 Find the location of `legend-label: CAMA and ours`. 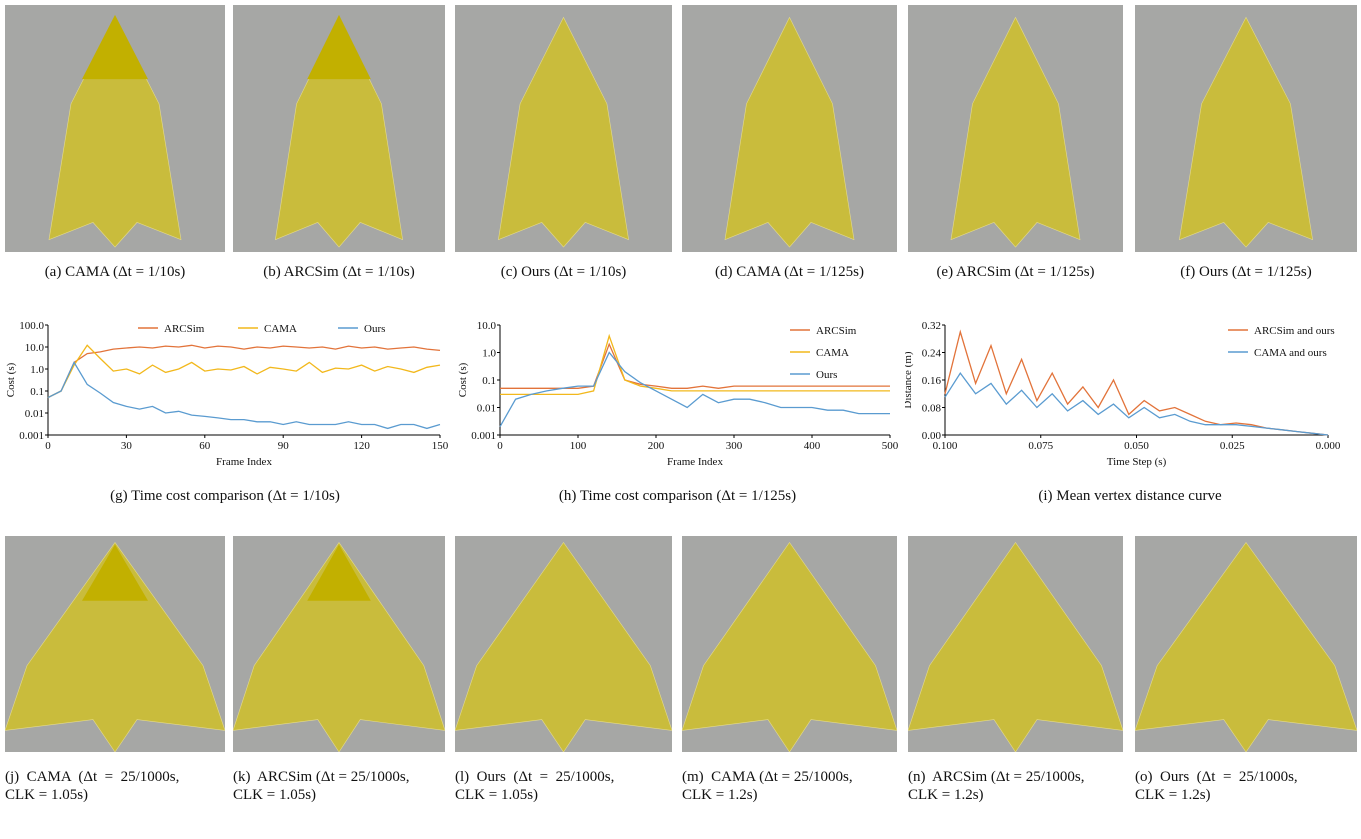

legend-label: CAMA and ours is located at coordinates (1290, 353).